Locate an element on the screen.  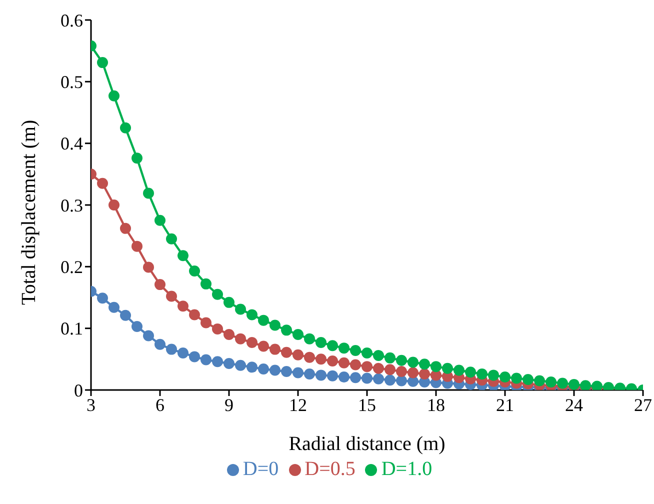
y-tick-label: 0.5 is located at coordinates (71, 82).